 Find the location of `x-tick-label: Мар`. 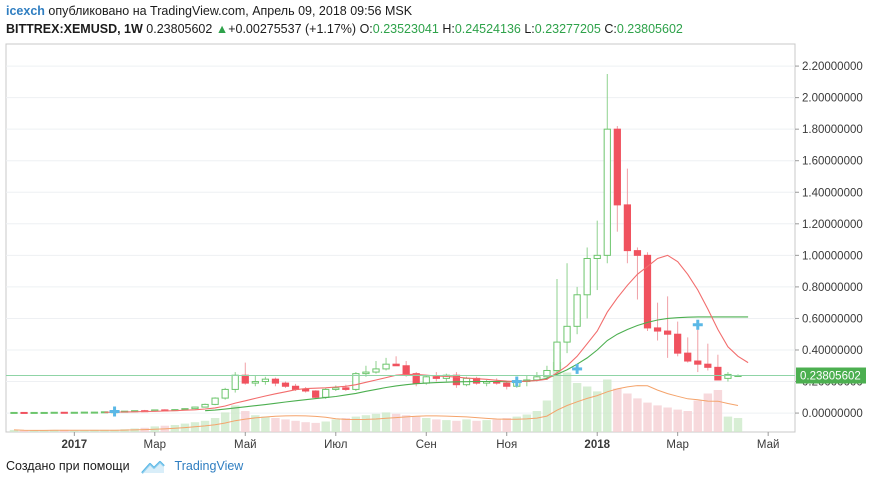

x-tick-label: Мар is located at coordinates (155, 445).